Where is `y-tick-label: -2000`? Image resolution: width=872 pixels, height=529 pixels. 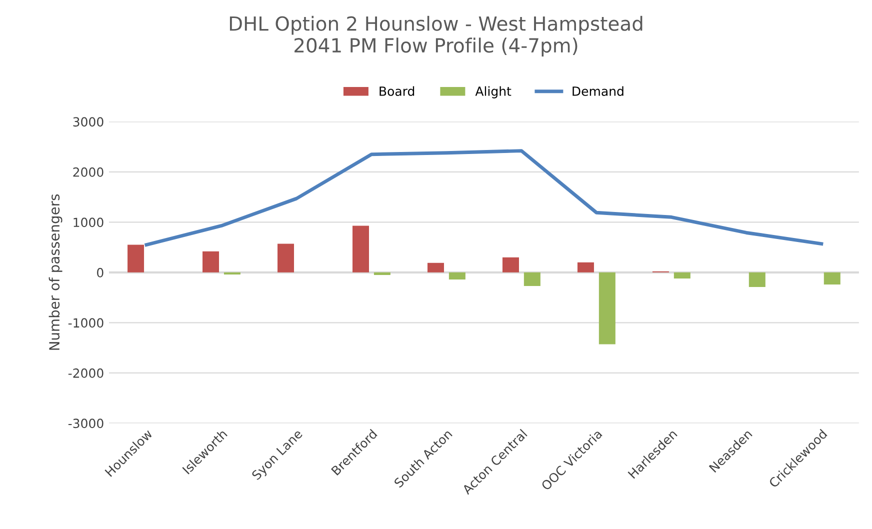
y-tick-label: -2000 is located at coordinates (86, 373).